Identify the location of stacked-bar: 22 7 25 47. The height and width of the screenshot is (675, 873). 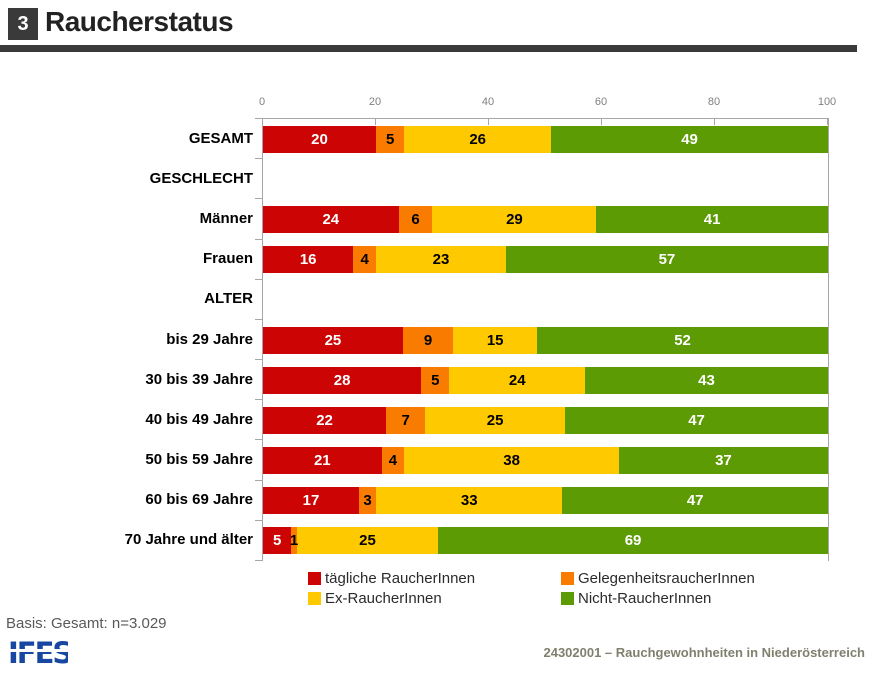
(545, 420).